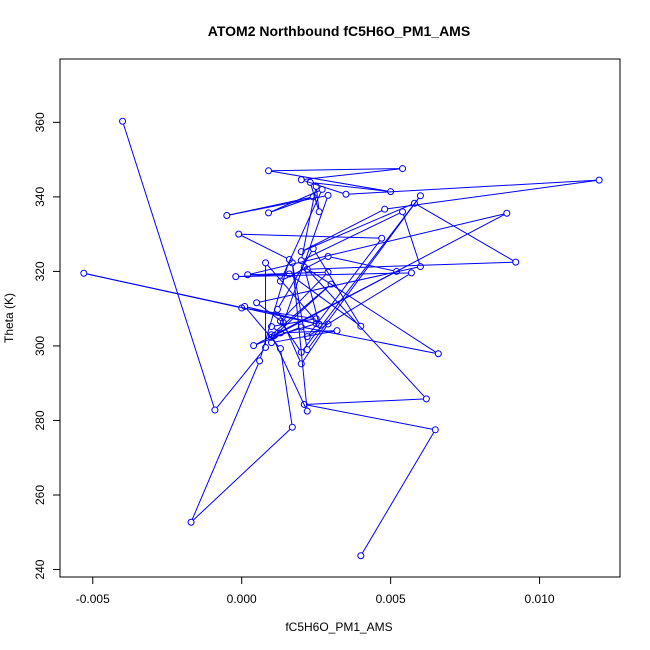 This screenshot has height=650, width=650. What do you see at coordinates (93, 599) in the screenshot?
I see `x-tick-label: -0.005` at bounding box center [93, 599].